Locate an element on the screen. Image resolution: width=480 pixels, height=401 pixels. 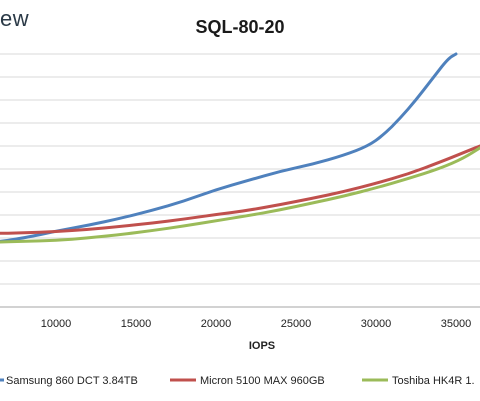
x-tick-label: 25000 is located at coordinates (296, 324).